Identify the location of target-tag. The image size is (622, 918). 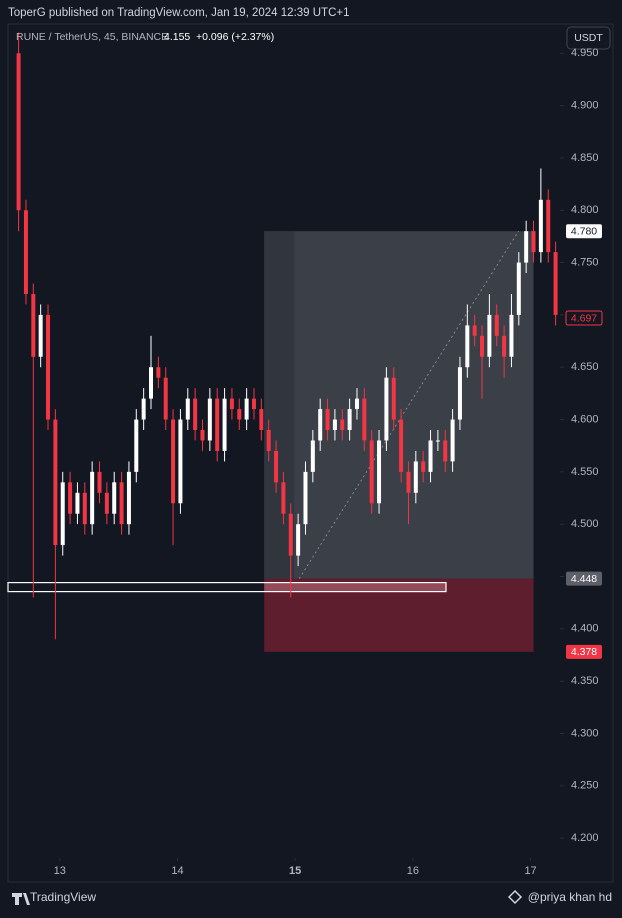
(584, 231).